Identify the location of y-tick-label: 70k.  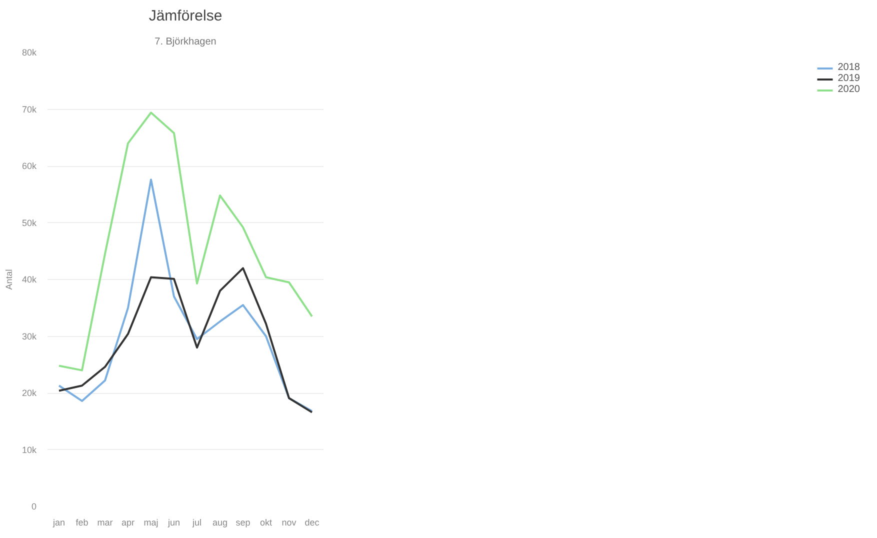
(29, 109).